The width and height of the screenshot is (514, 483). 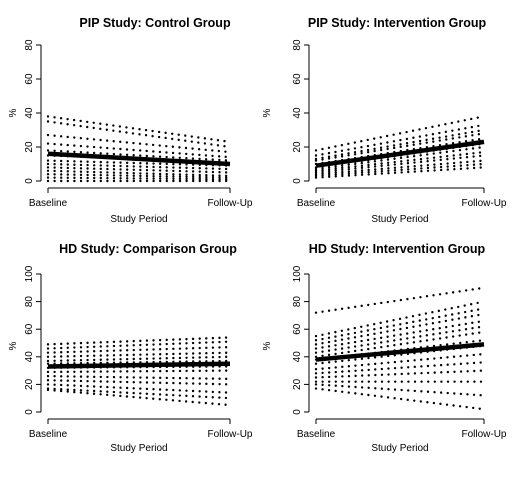 I want to click on chart-title: HD Study: Comparison Group, so click(x=148, y=249).